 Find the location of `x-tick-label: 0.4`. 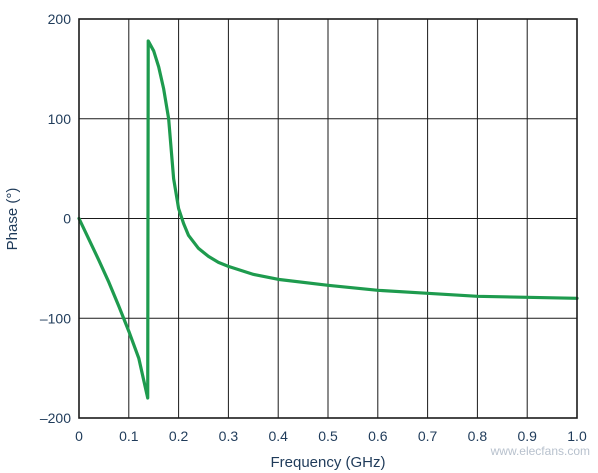

x-tick-label: 0.4 is located at coordinates (278, 436).